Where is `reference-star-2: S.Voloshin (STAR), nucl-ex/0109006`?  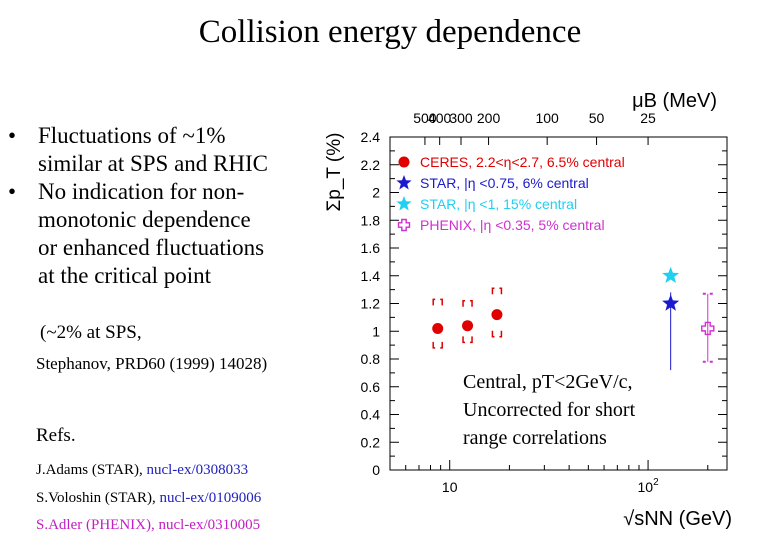
reference-star-2: S.Voloshin (STAR), nucl-ex/0109006 is located at coordinates (148, 498).